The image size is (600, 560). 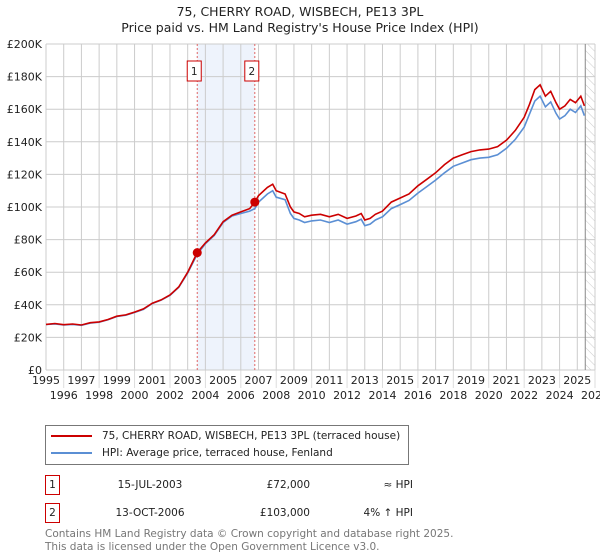 I want to click on x-tick-label: 2015, so click(x=400, y=380).